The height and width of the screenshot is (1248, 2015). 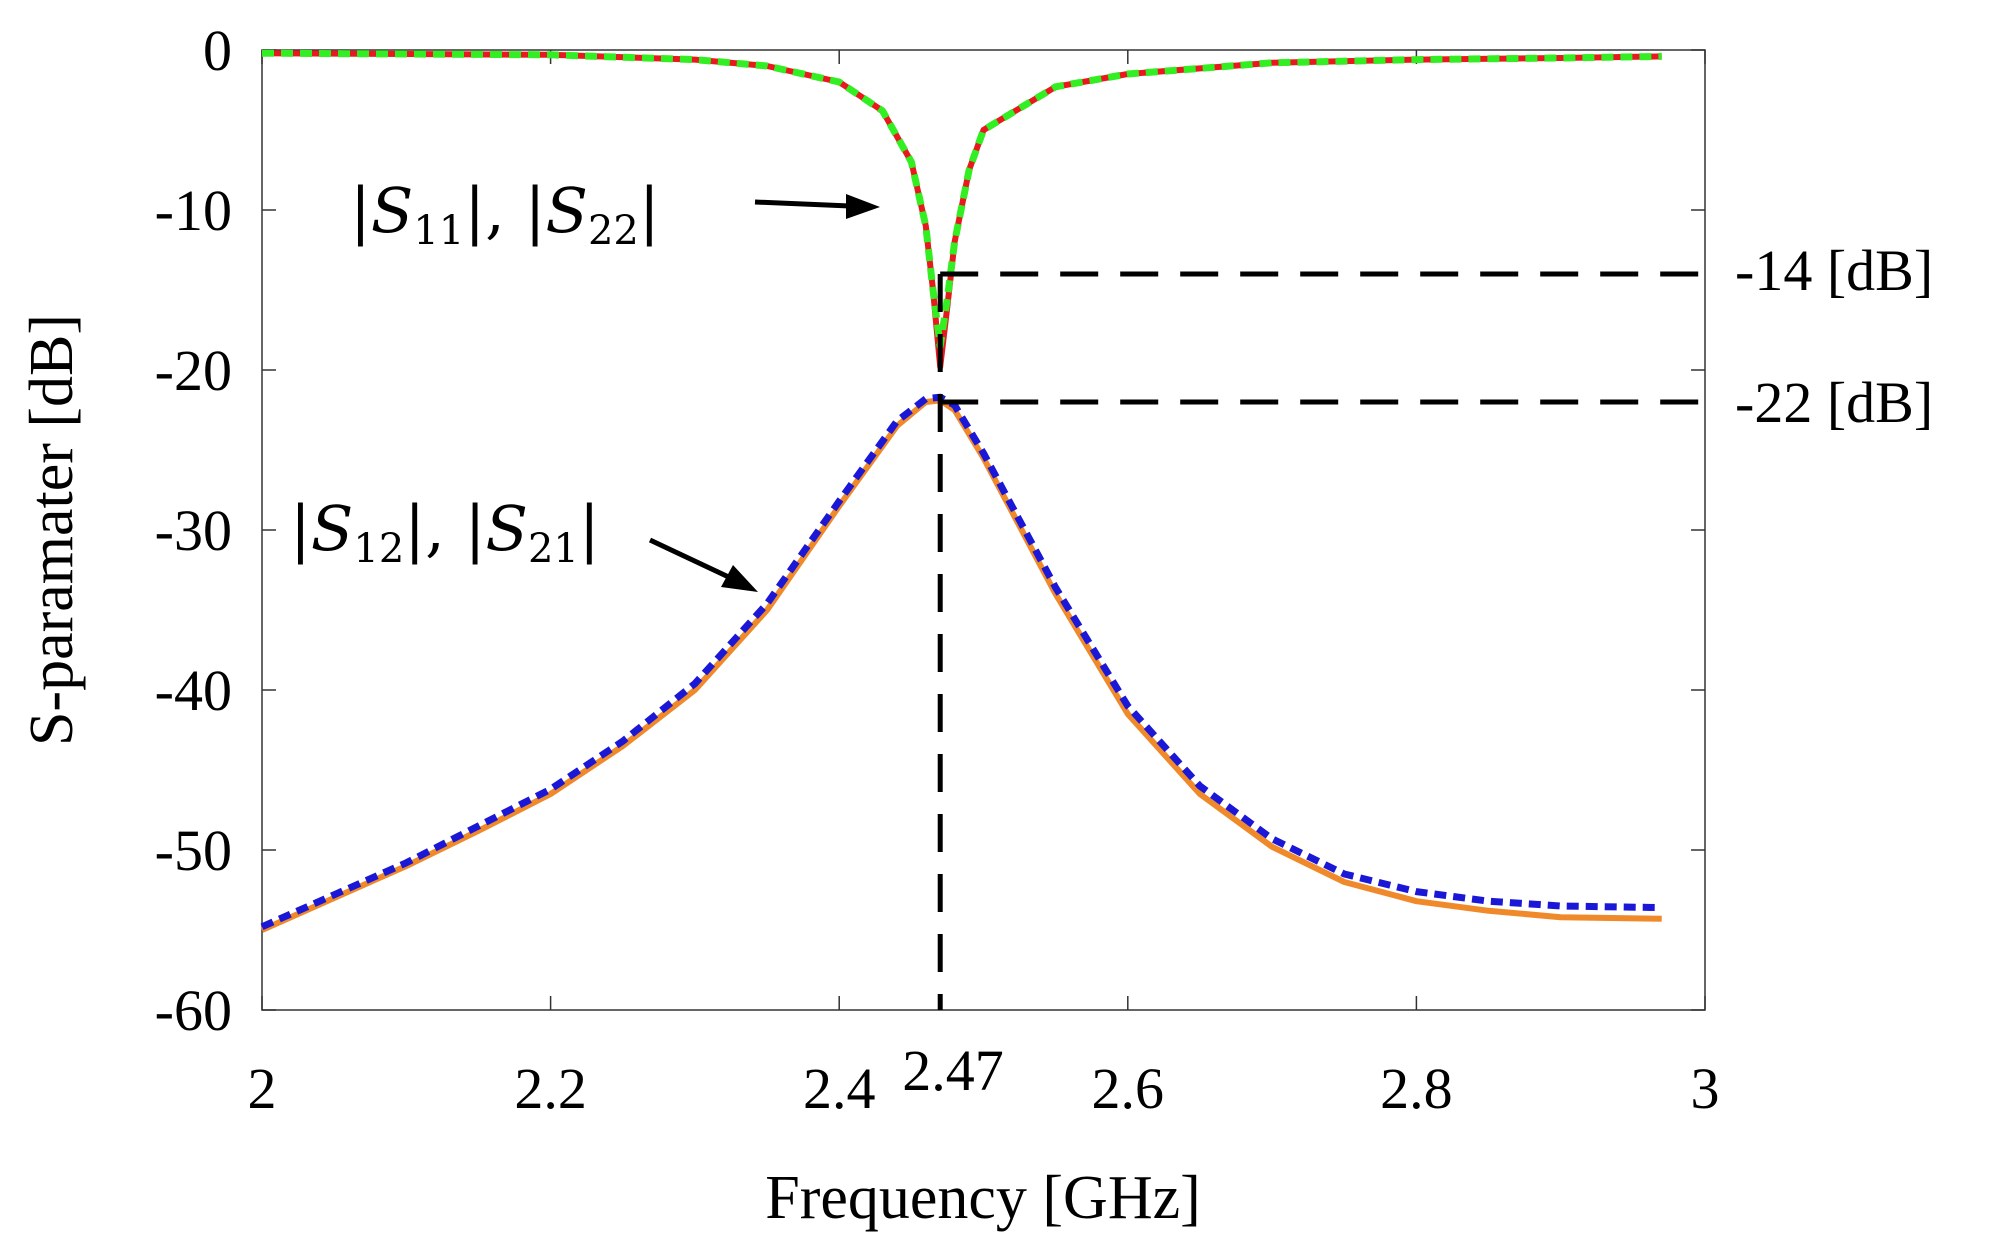 I want to click on s11-s22-label: |S11|, |S22|, so click(x=505, y=214).